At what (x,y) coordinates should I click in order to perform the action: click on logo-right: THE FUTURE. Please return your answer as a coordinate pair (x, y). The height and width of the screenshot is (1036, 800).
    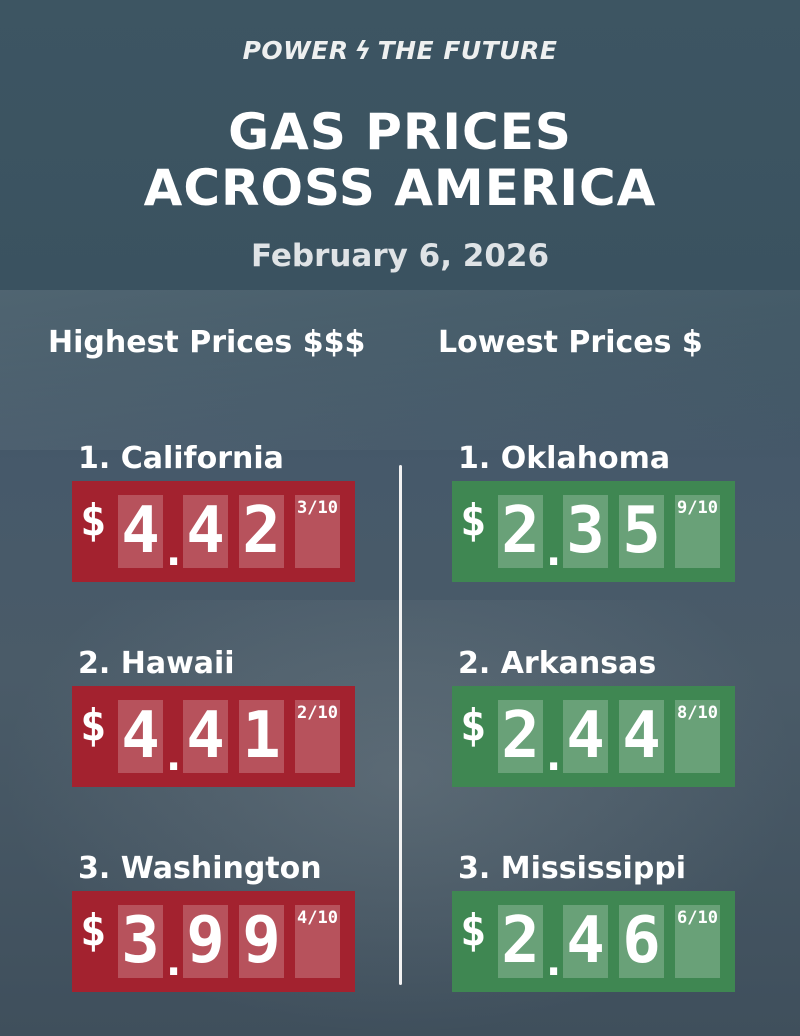
    Looking at the image, I should click on (467, 50).